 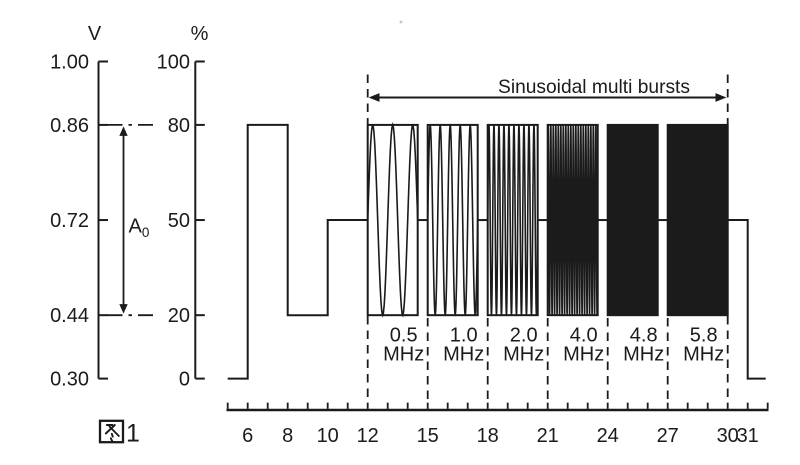 I want to click on figure-caption-number: 1, so click(x=133, y=434).